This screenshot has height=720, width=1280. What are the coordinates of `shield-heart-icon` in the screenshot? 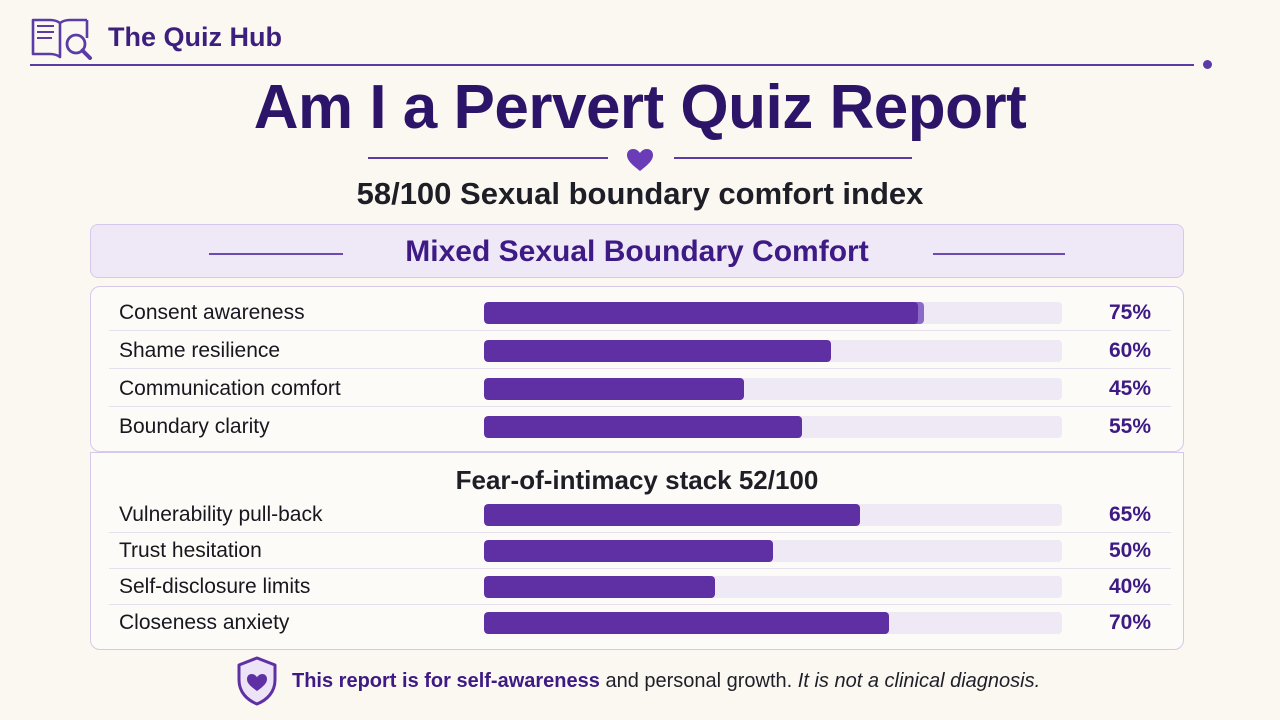 It's located at (257, 681).